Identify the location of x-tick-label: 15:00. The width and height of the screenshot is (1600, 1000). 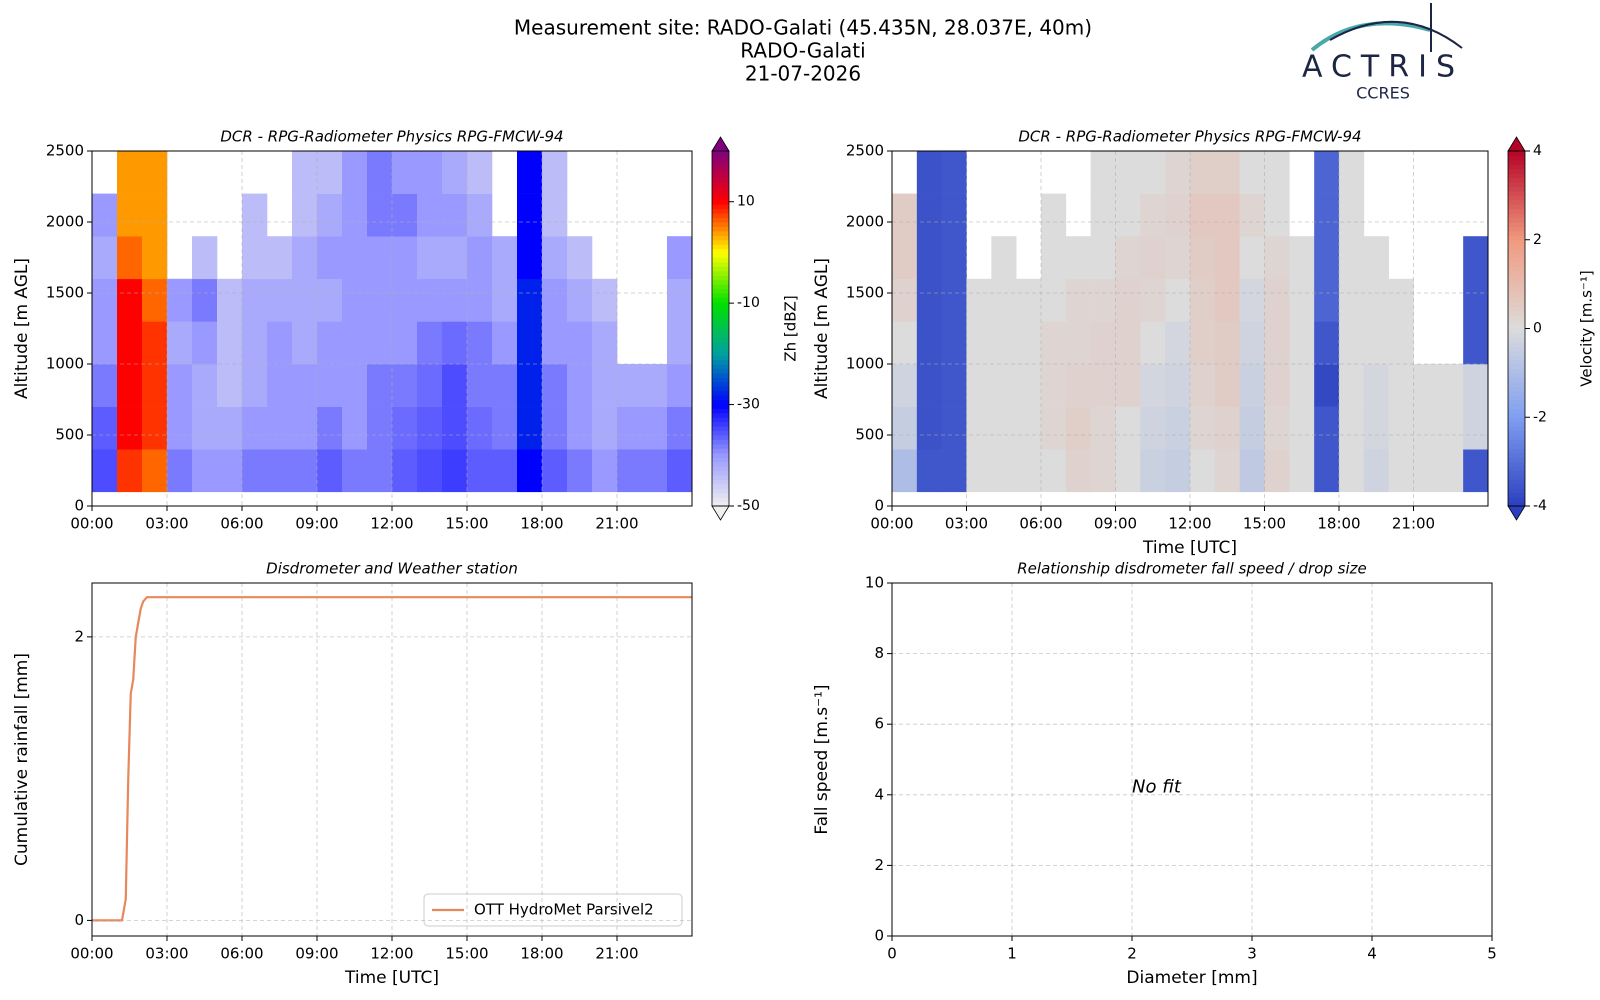
(466, 524).